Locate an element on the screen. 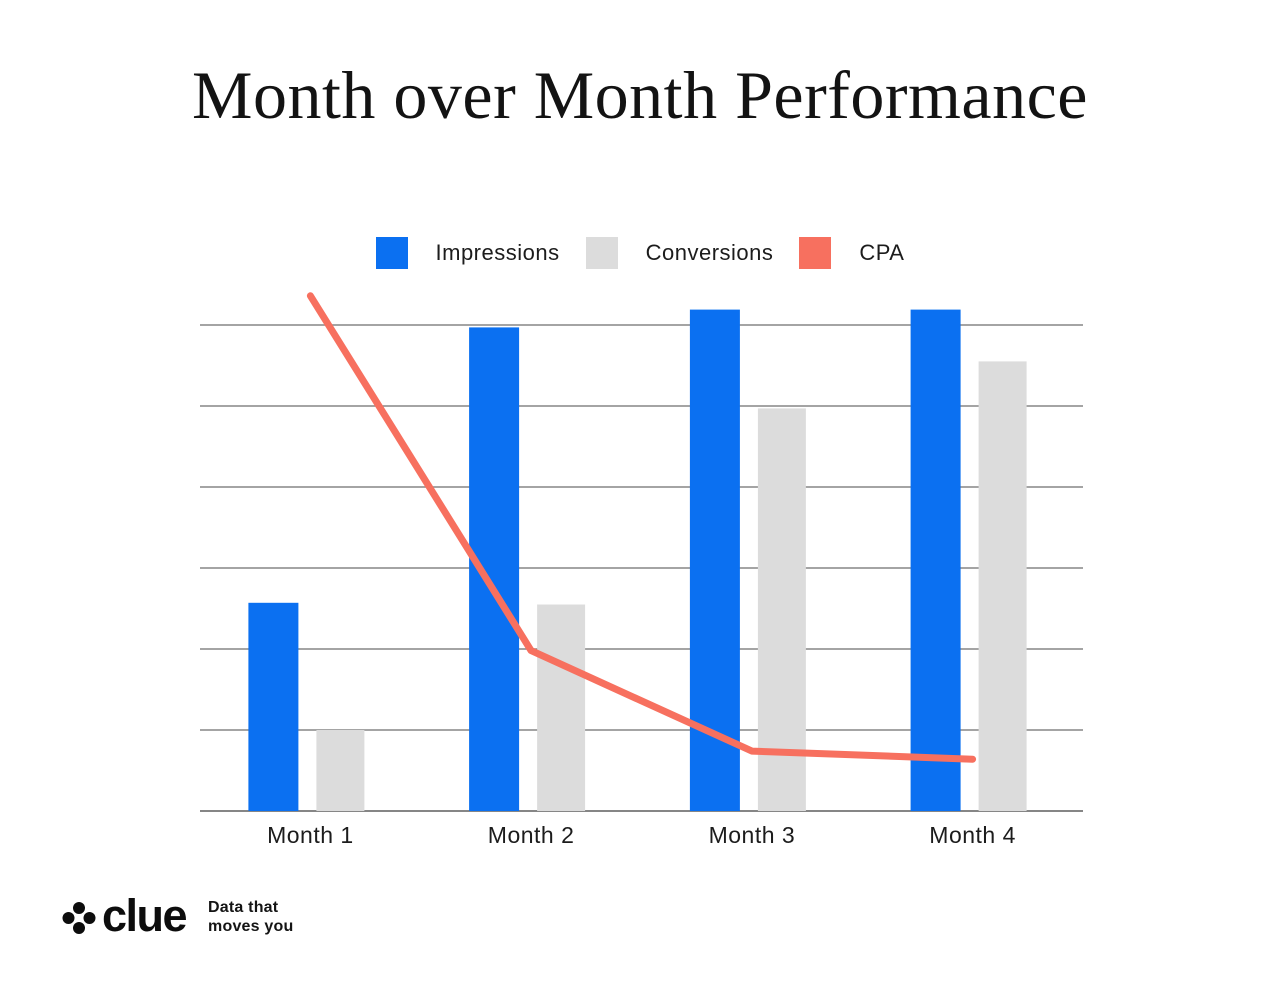 The height and width of the screenshot is (1000, 1280). x-axis-label: Month 3 is located at coordinates (752, 835).